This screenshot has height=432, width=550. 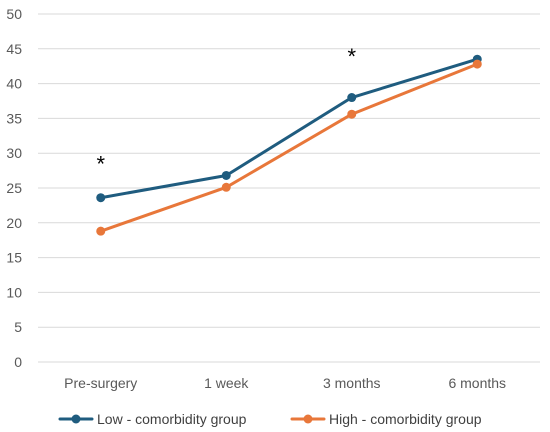 I want to click on y-axis-ticks: 0 5 10 15 20 25 30 35 40 45 50, so click(x=14, y=188).